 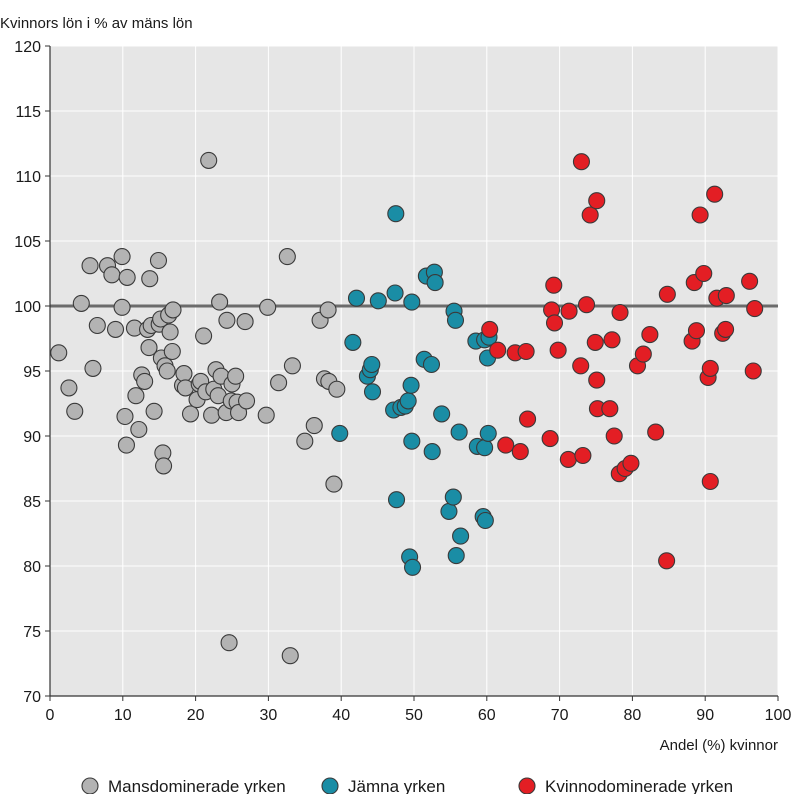 I want to click on x-tick-label: 30, so click(x=269, y=715).